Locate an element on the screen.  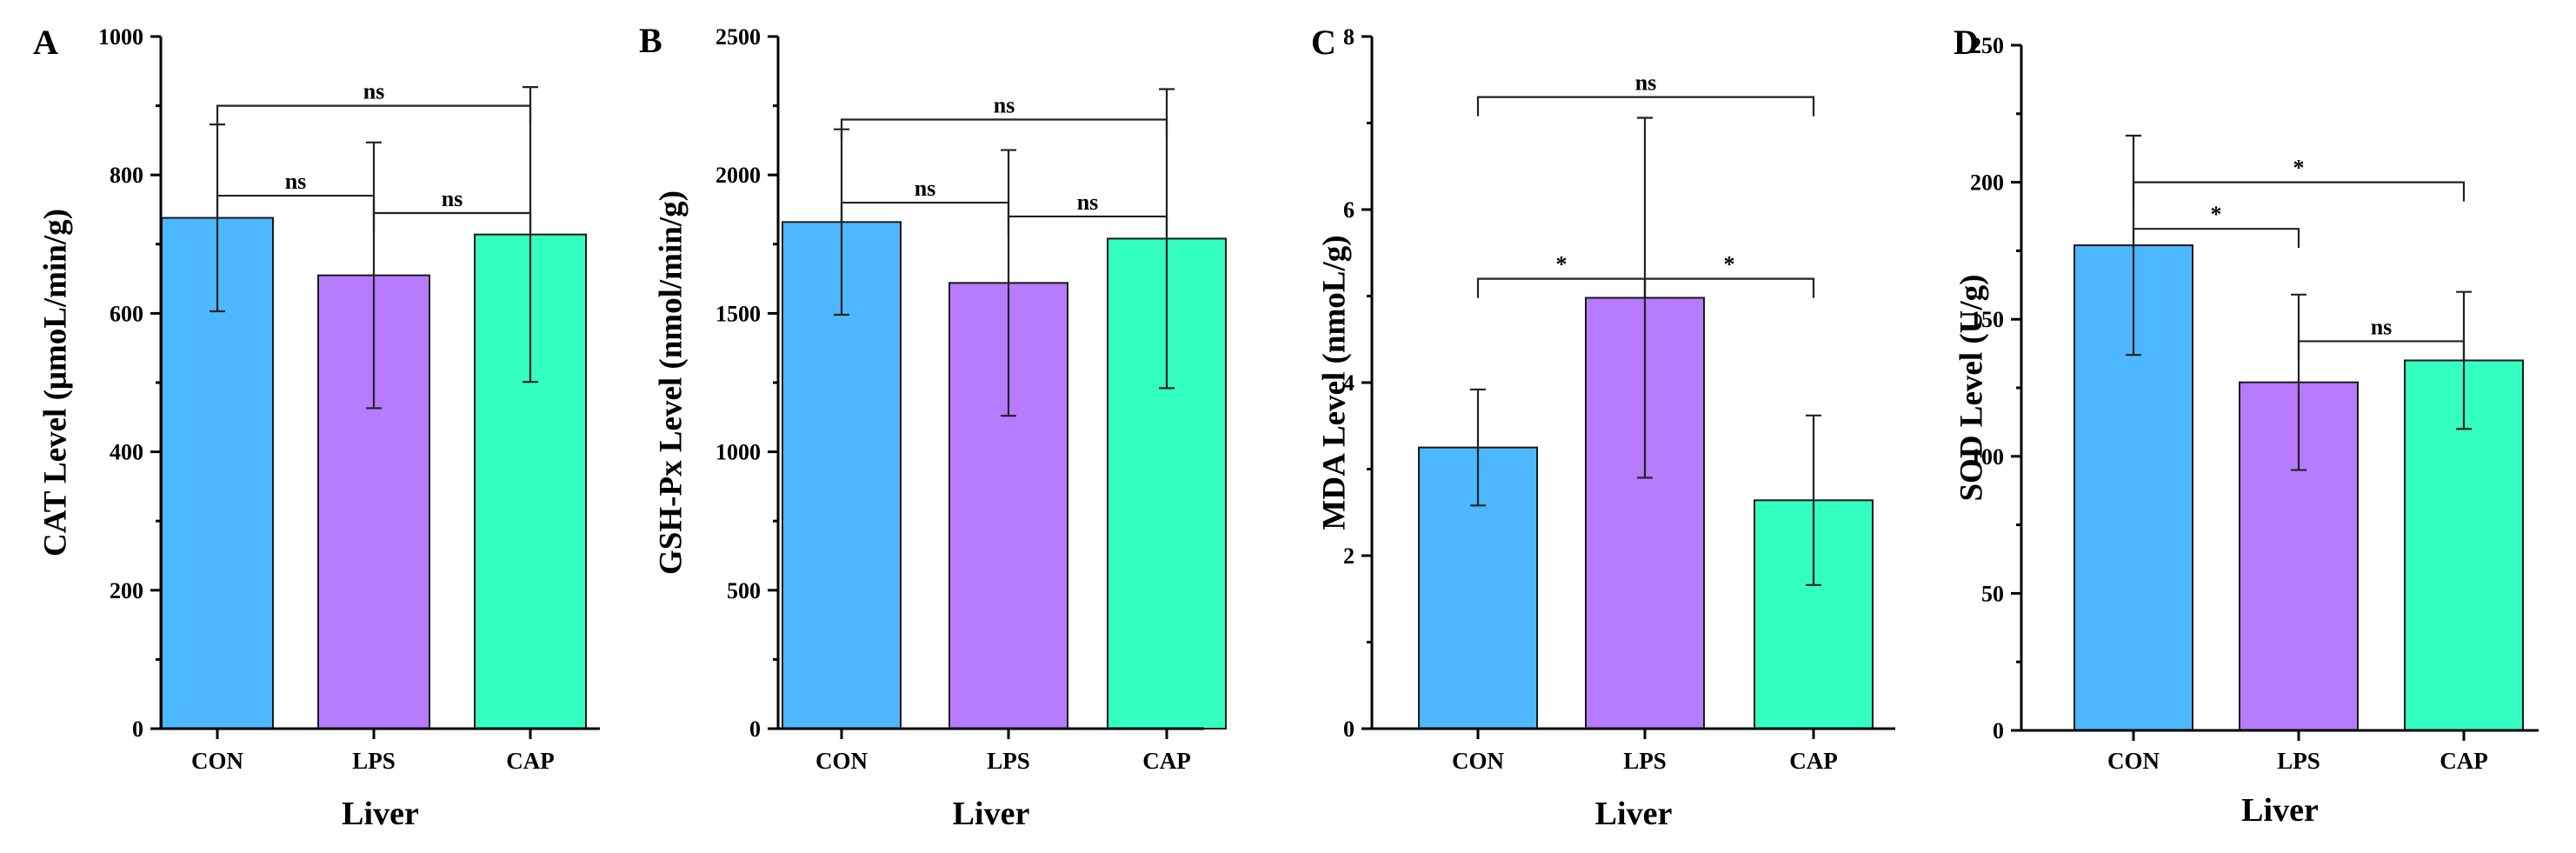
panel-letter: C is located at coordinates (1323, 43).